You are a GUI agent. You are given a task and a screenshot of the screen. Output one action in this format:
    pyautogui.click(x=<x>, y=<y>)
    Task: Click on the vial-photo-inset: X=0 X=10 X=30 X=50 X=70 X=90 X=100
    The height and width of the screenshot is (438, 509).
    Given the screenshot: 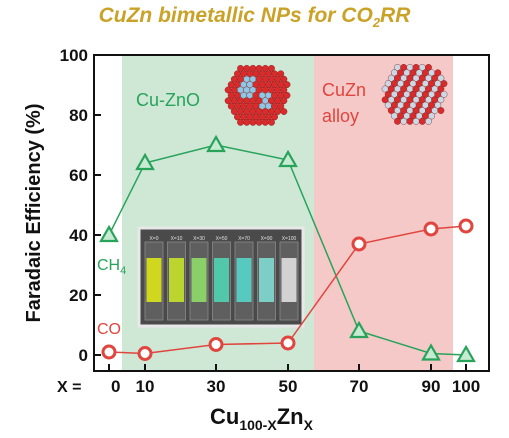 What is the action you would take?
    pyautogui.click(x=221, y=277)
    